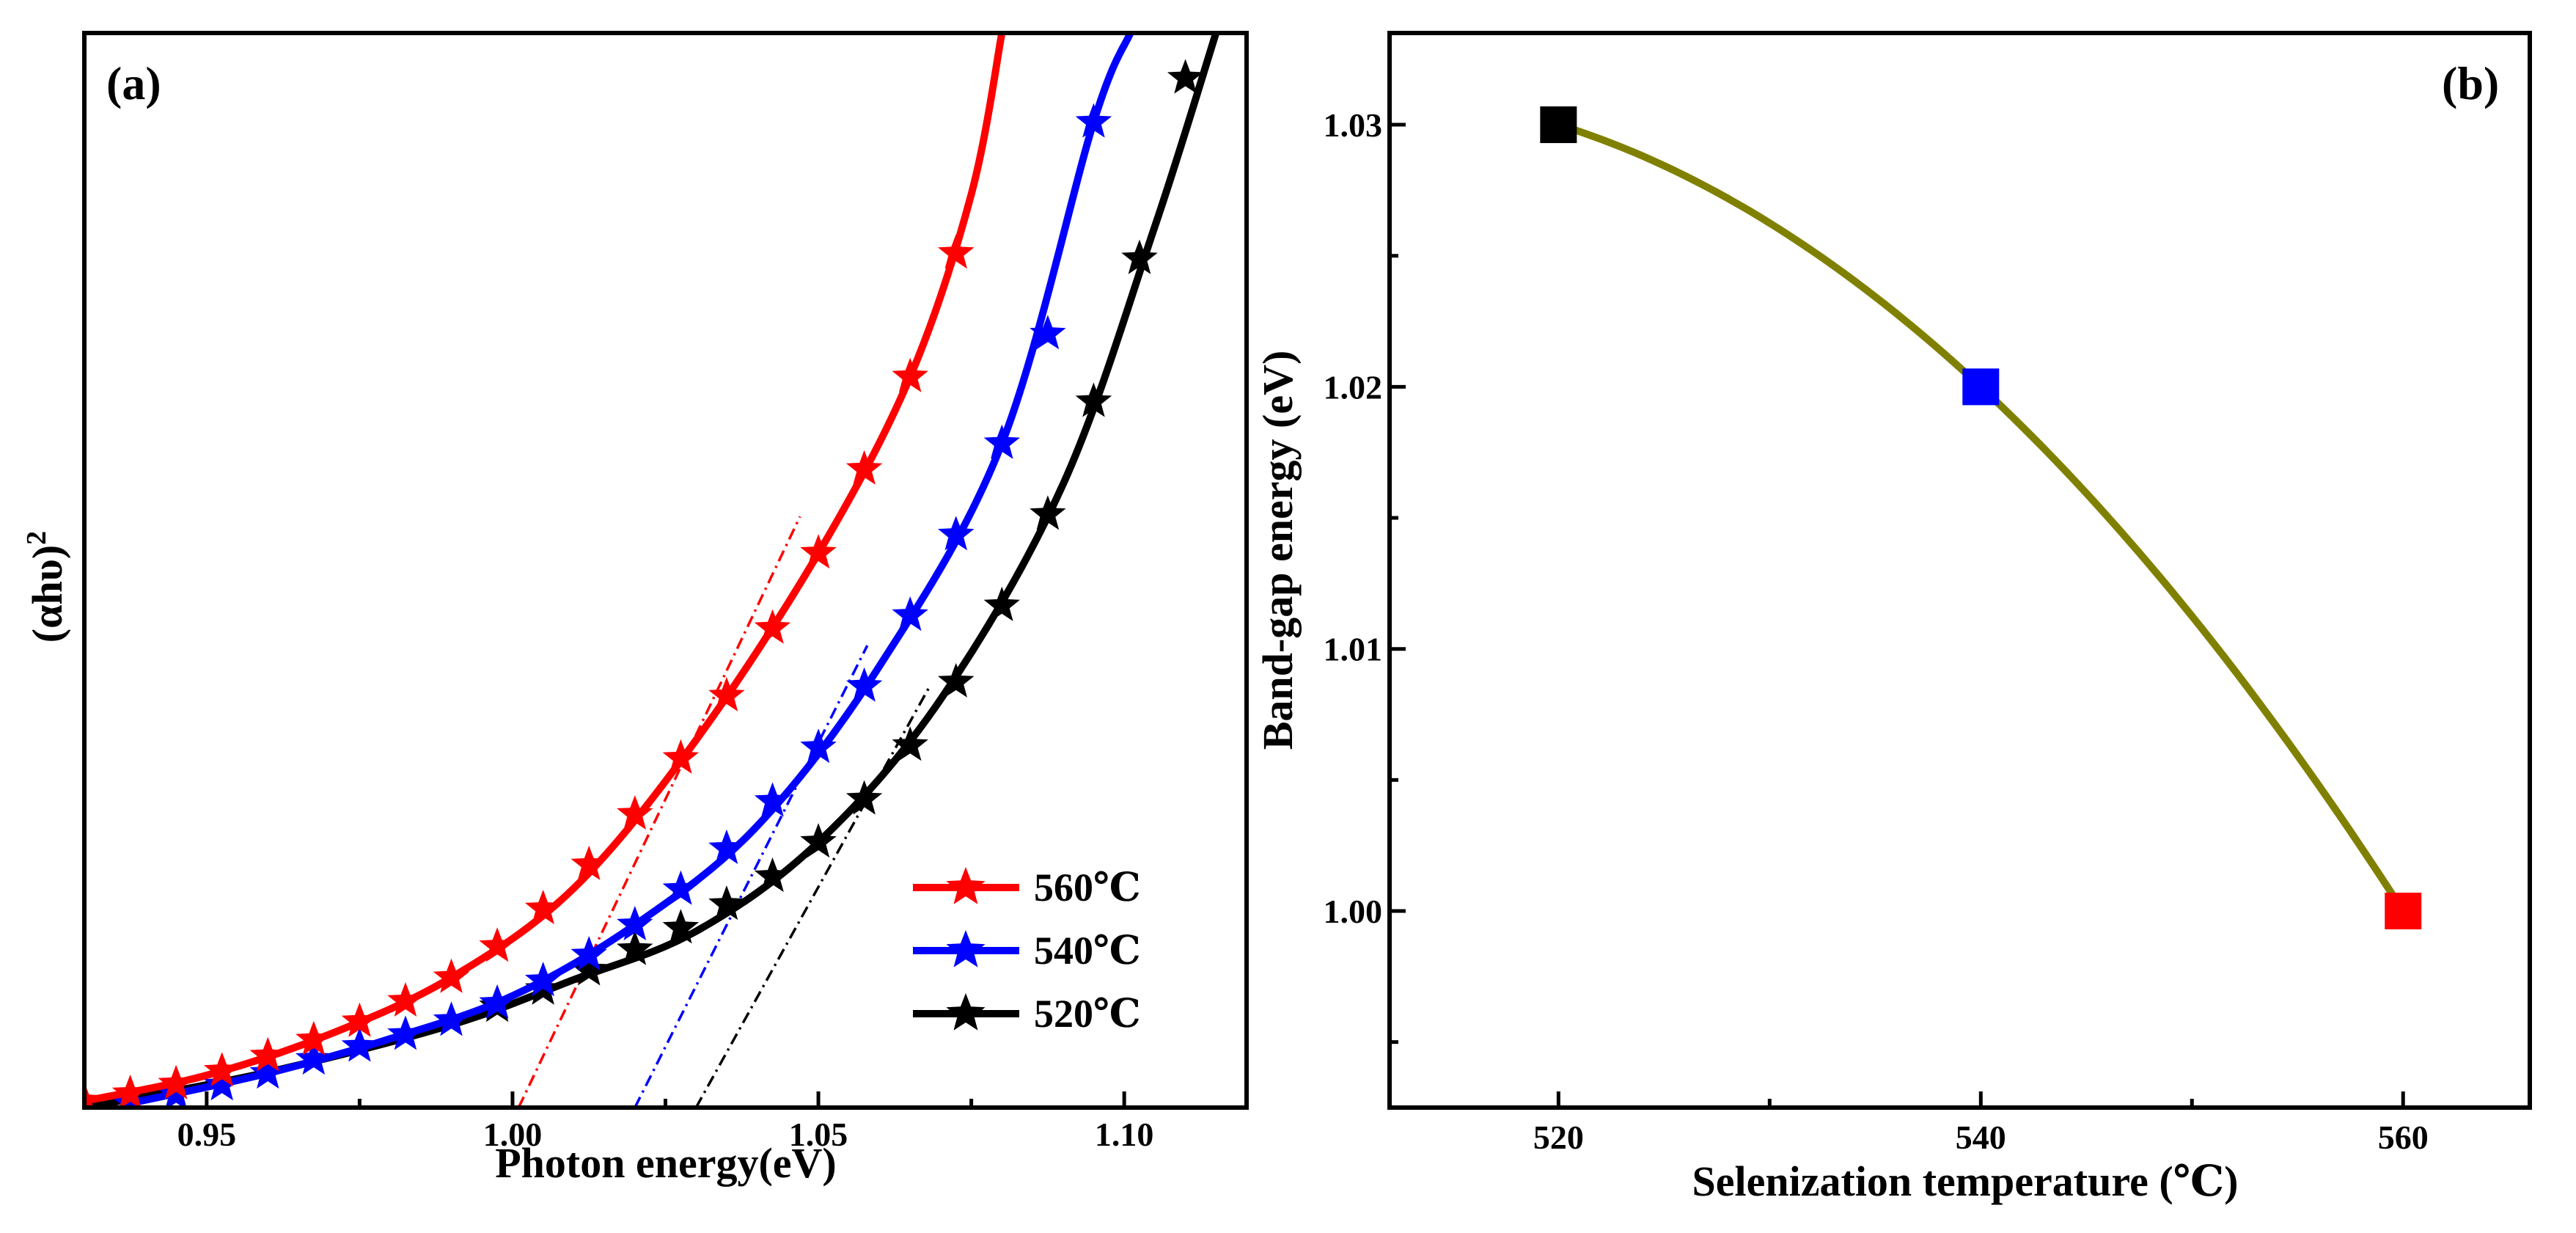 This screenshot has height=1233, width=2576. I want to click on panel-a-x-axis: 0.95 1.00 1.05 1.10, so click(666, 1122).